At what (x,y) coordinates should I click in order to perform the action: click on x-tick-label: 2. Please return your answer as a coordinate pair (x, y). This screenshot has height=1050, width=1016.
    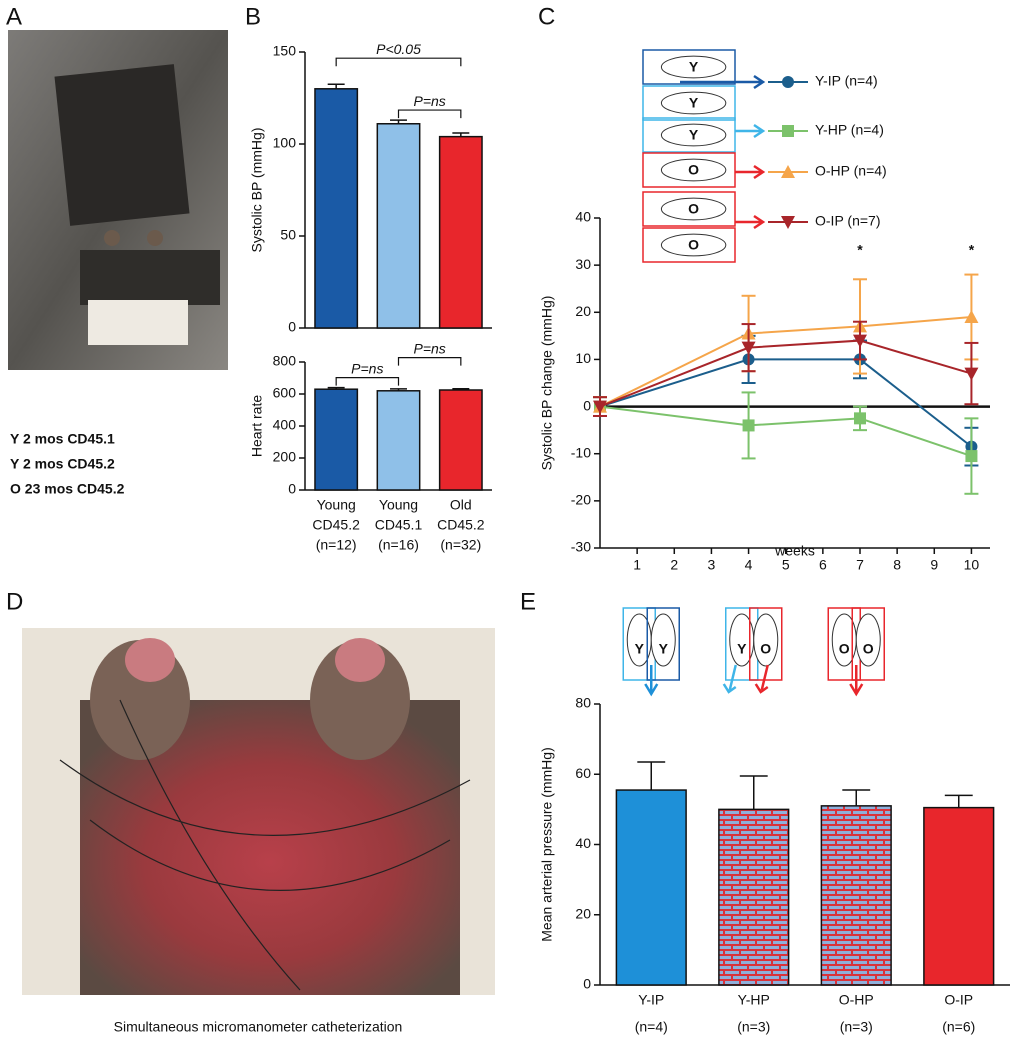
    Looking at the image, I should click on (674, 565).